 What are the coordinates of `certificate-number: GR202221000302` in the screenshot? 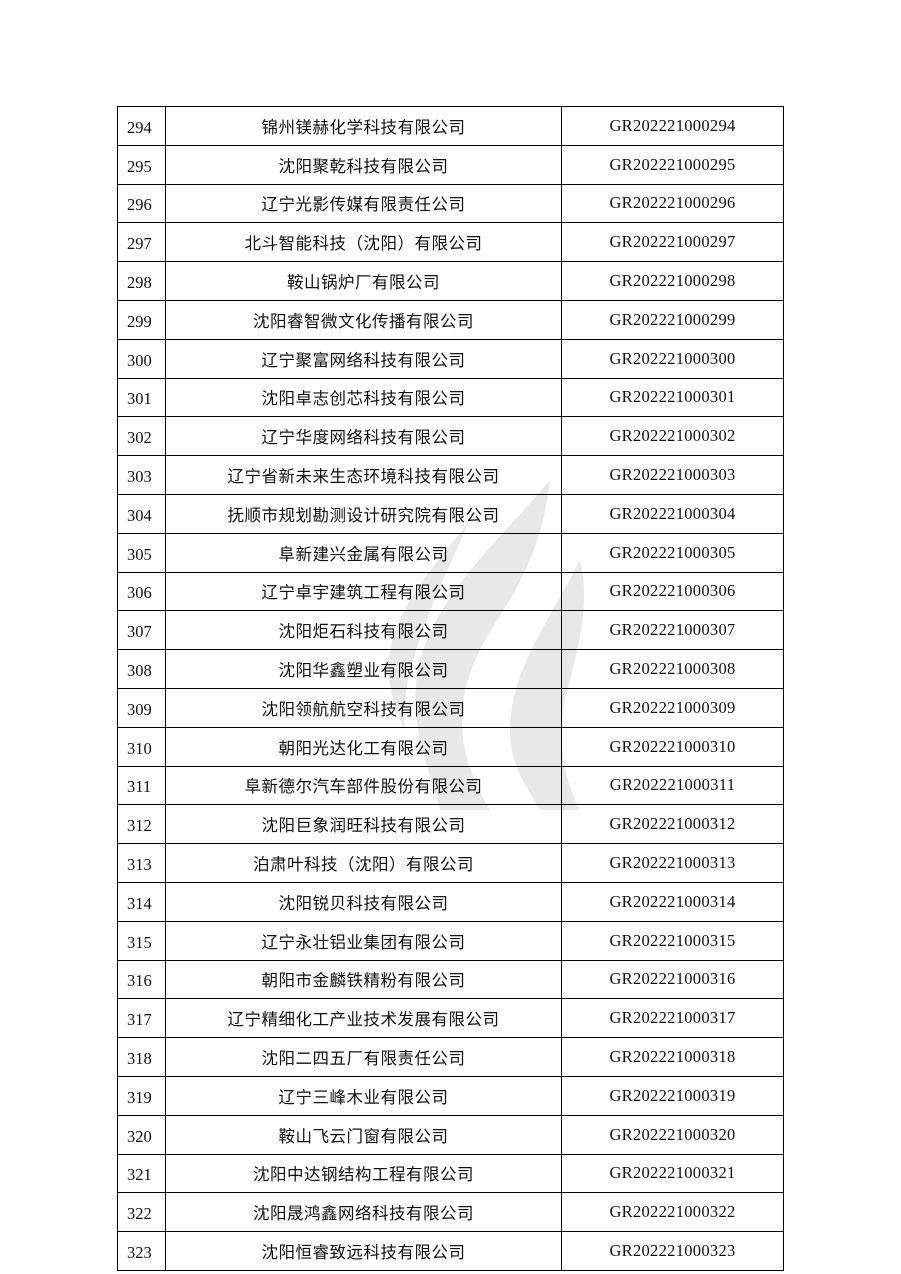 It's located at (672, 436).